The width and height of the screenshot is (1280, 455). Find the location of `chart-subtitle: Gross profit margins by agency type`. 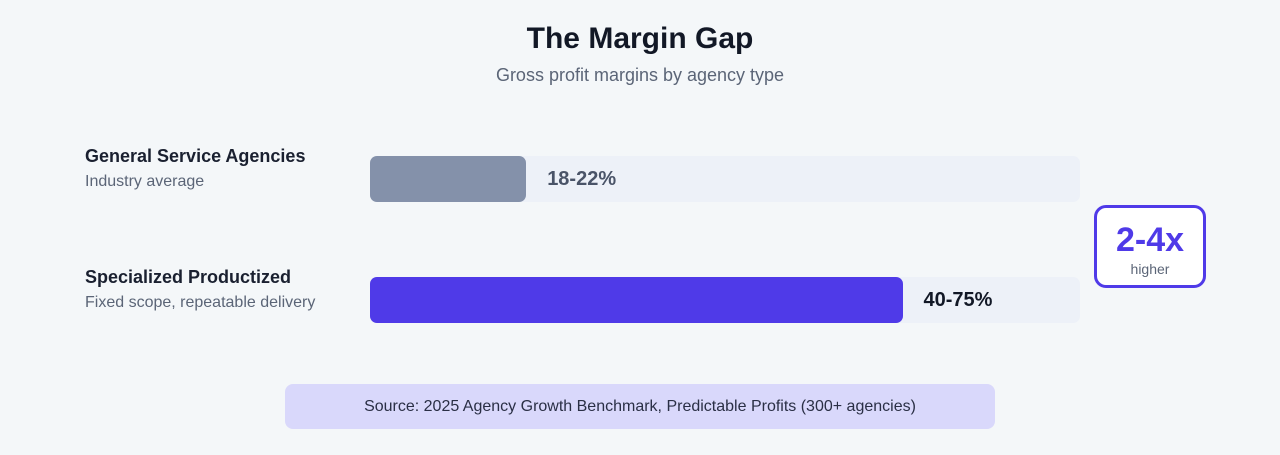

chart-subtitle: Gross profit margins by agency type is located at coordinates (640, 75).